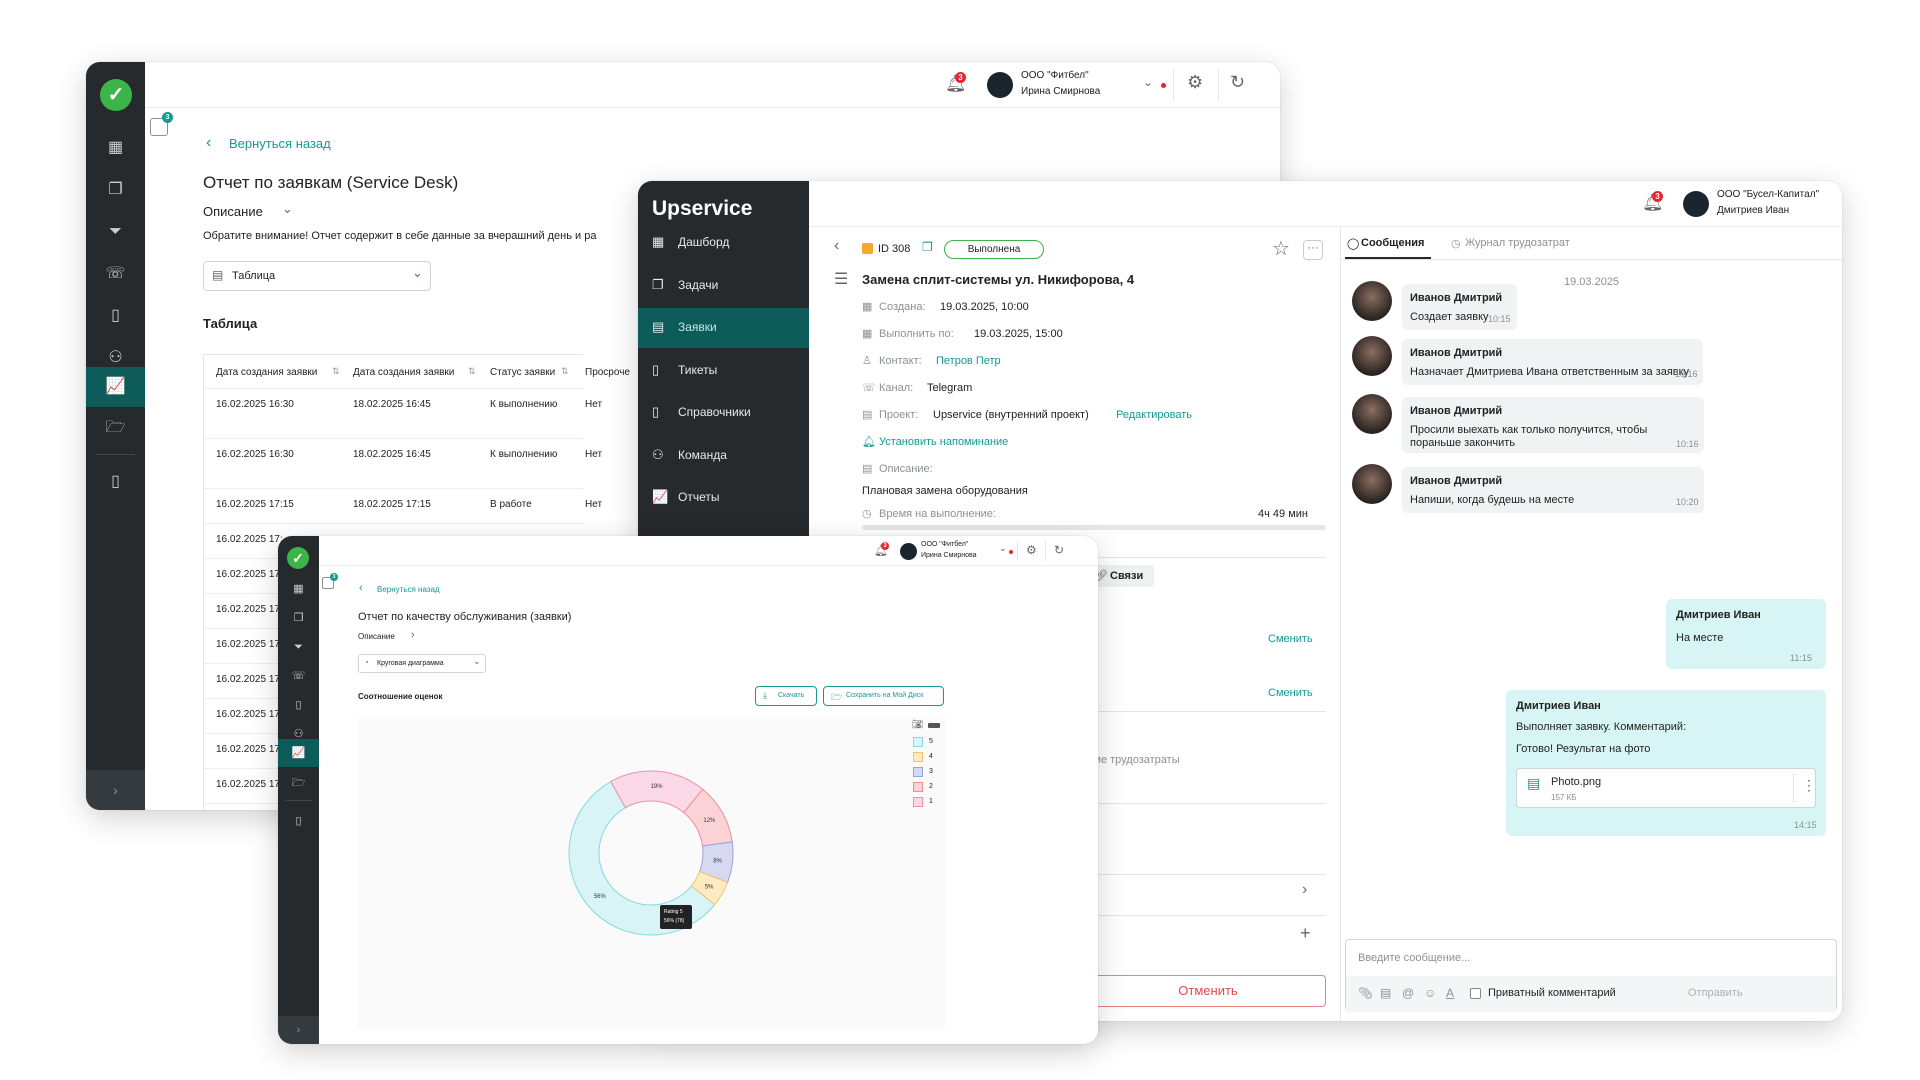 This screenshot has width=1920, height=1080. I want to click on document-icon: ▤, so click(1386, 993).